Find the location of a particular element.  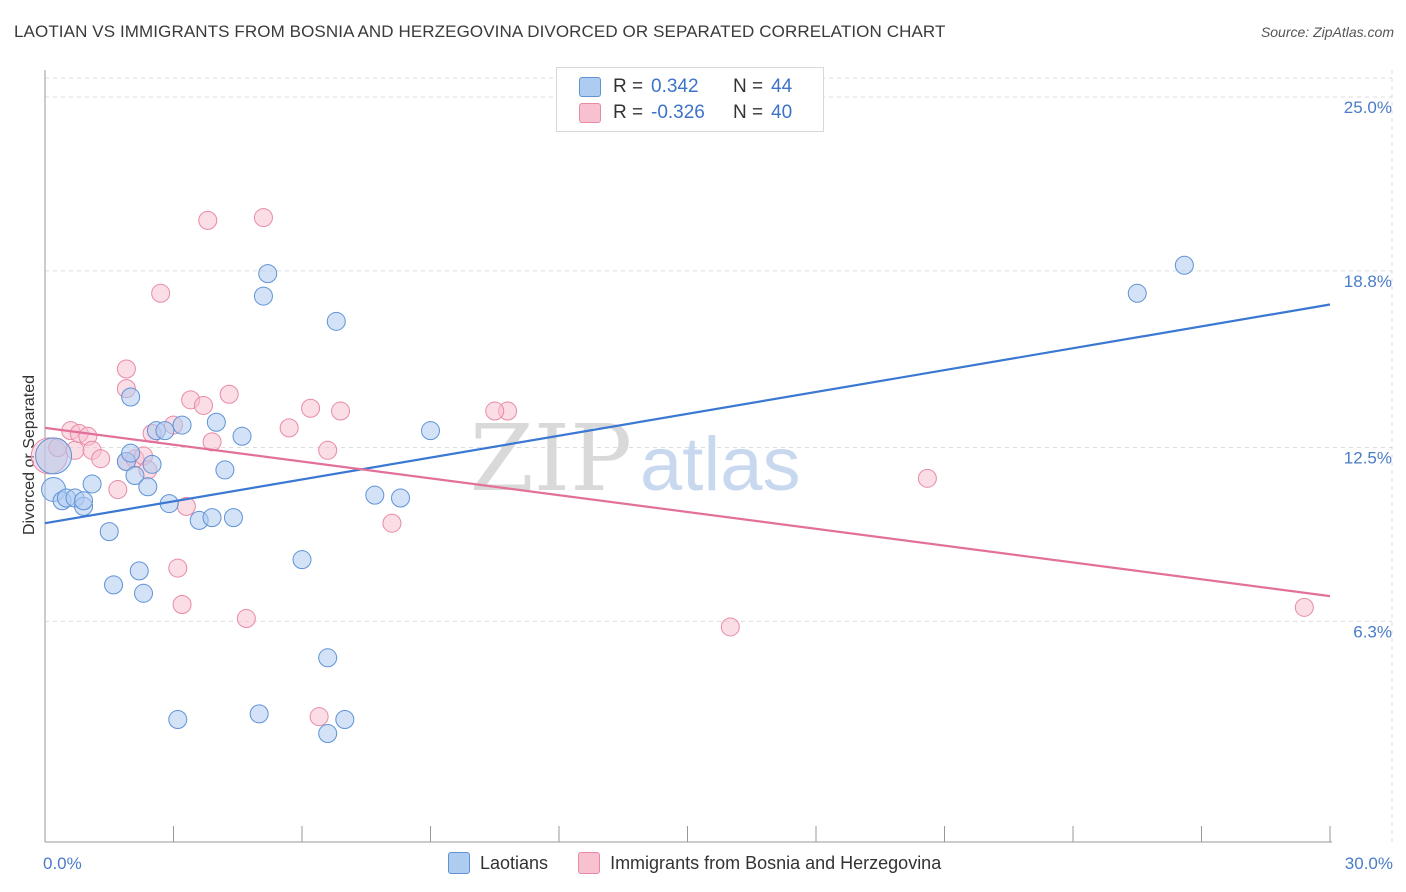

x-tick-label: 30.0% is located at coordinates (1369, 863).